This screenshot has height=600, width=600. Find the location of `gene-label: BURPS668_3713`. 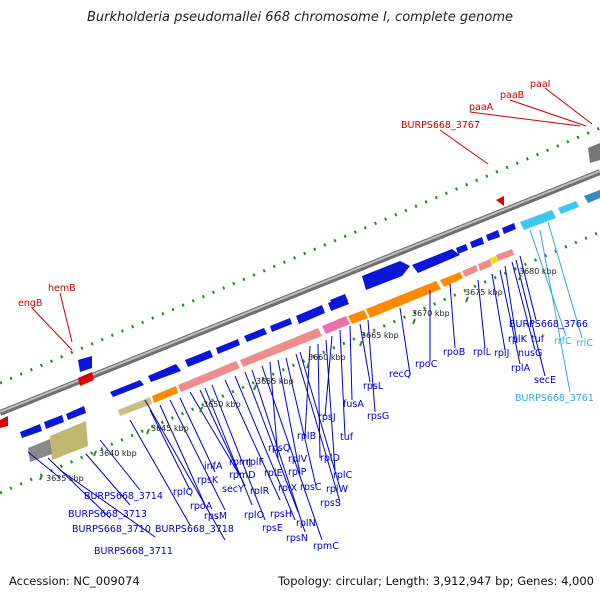

gene-label: BURPS668_3713 is located at coordinates (107, 514).